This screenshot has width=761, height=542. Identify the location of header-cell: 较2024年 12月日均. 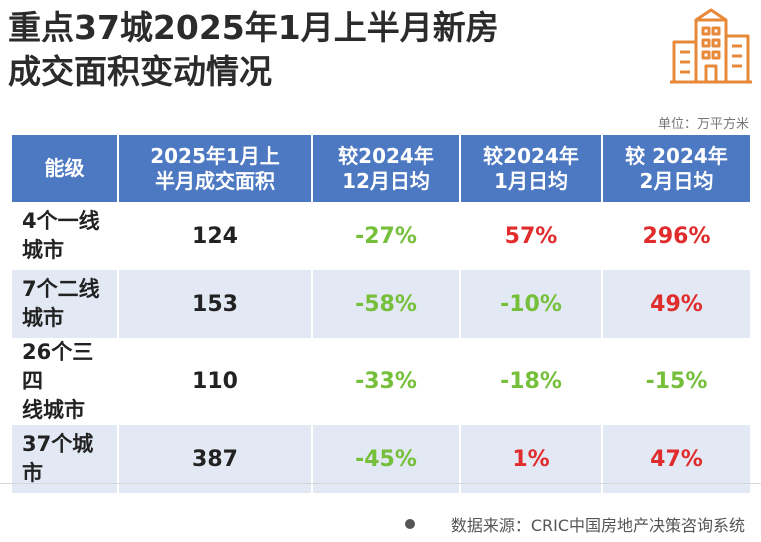
(386, 168).